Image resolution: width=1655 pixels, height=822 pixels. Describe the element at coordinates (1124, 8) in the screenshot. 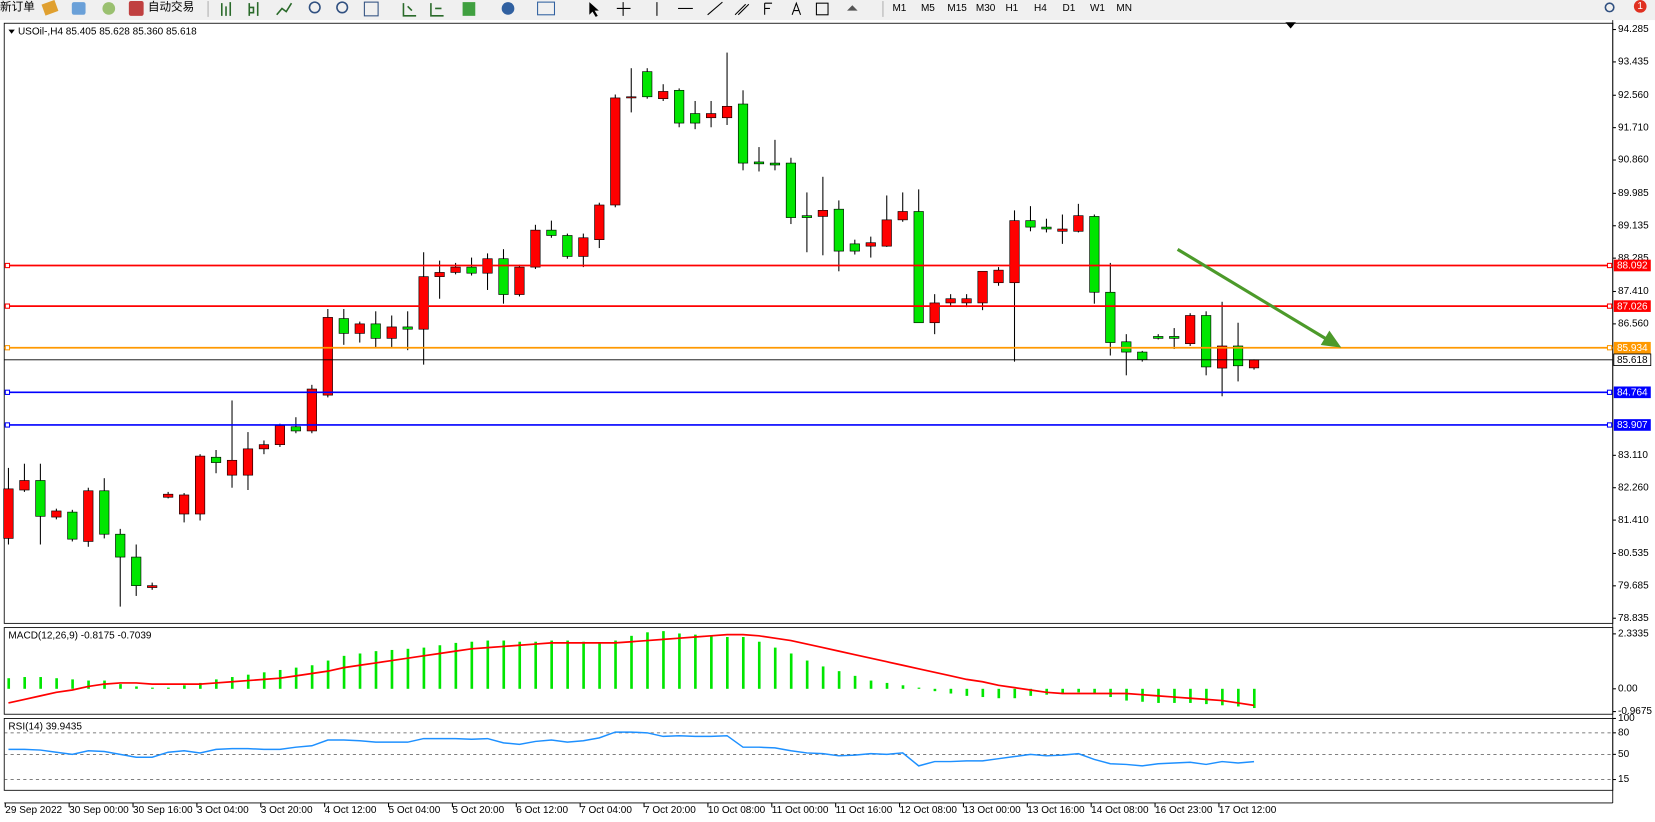

I see `timeframe-button: MN` at that location.